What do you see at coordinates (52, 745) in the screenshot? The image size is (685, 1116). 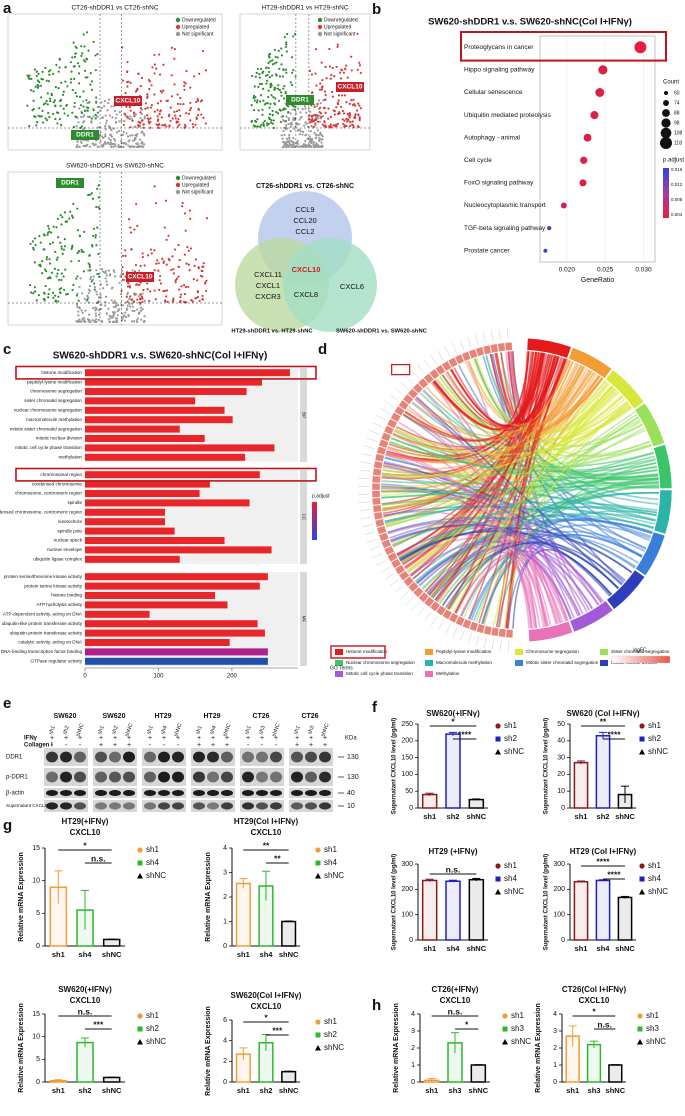 I see `sign: -` at bounding box center [52, 745].